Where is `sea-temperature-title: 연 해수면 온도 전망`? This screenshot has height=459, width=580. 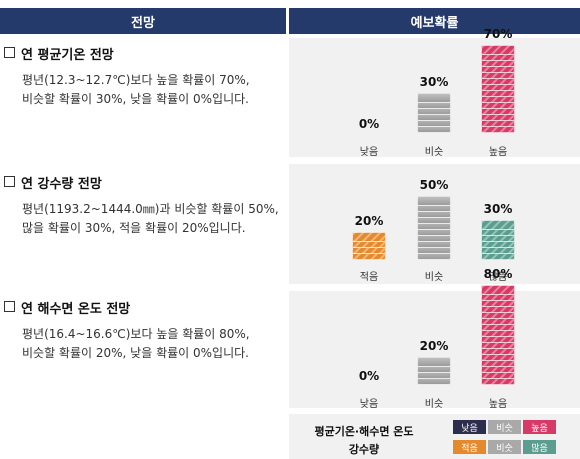 sea-temperature-title: 연 해수면 온도 전망 is located at coordinates (67, 307).